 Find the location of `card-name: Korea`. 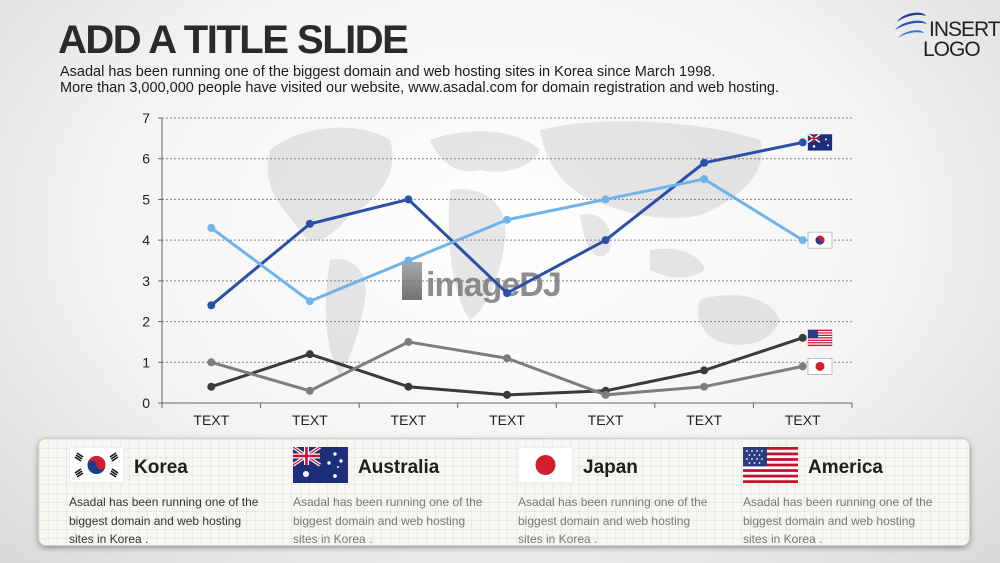

card-name: Korea is located at coordinates (161, 467).